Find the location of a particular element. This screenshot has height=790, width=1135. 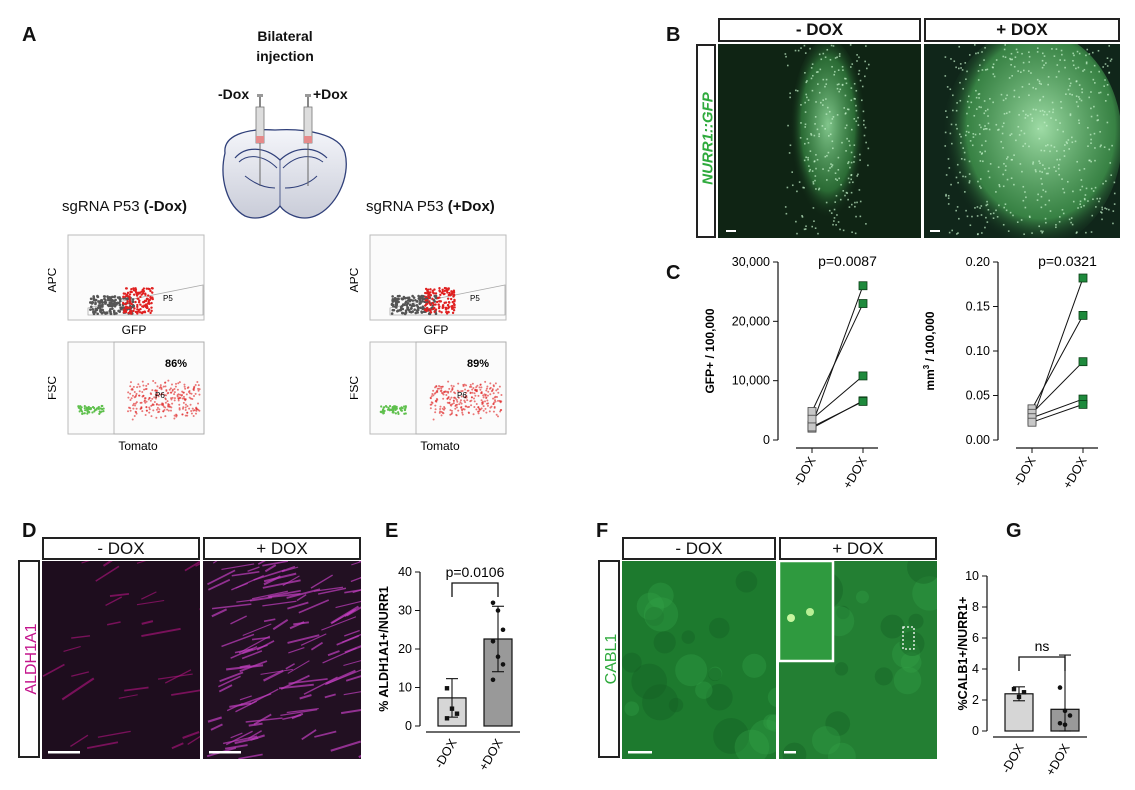

g-y-tick-label: 0 is located at coordinates (975, 731).